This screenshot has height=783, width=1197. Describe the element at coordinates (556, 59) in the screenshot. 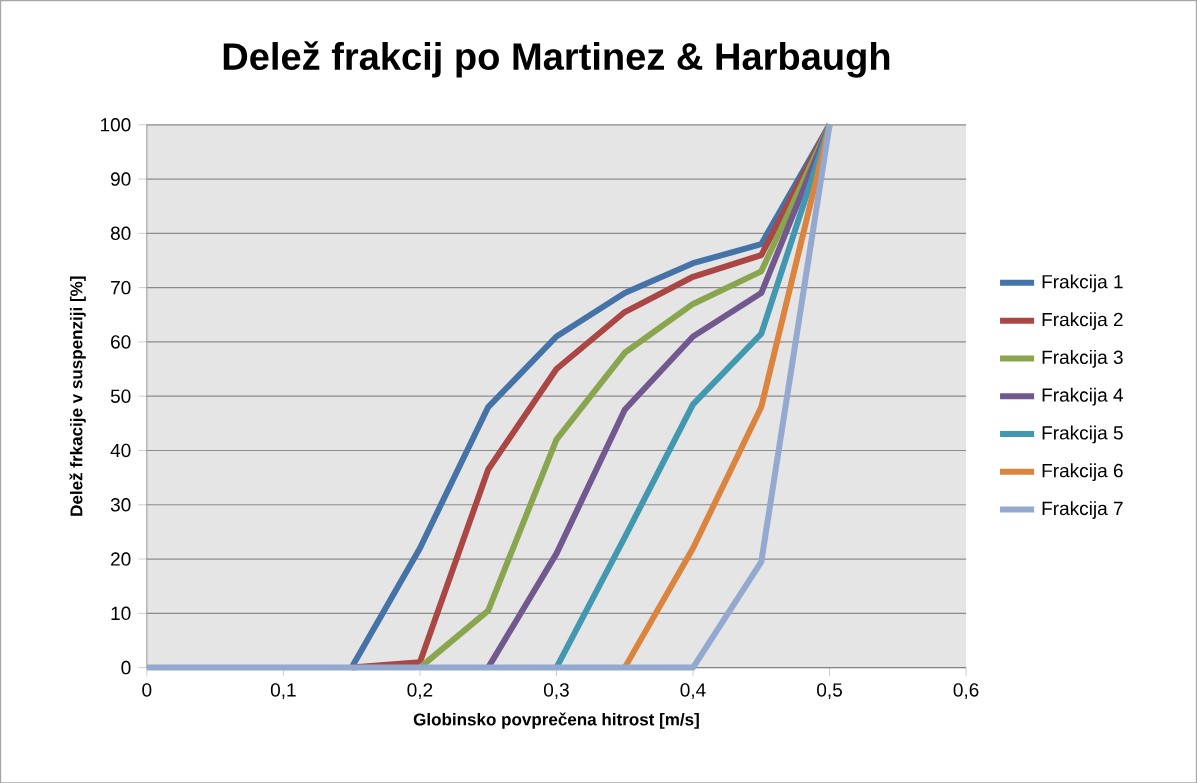

I see `chart-title: Delež frakcij po Martinez & Harbaugh` at that location.